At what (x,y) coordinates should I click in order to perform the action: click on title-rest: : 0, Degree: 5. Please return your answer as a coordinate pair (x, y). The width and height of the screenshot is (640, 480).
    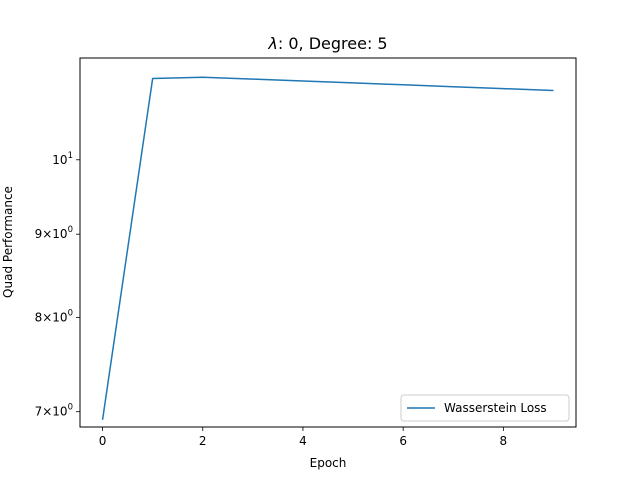
    Looking at the image, I should click on (333, 43).